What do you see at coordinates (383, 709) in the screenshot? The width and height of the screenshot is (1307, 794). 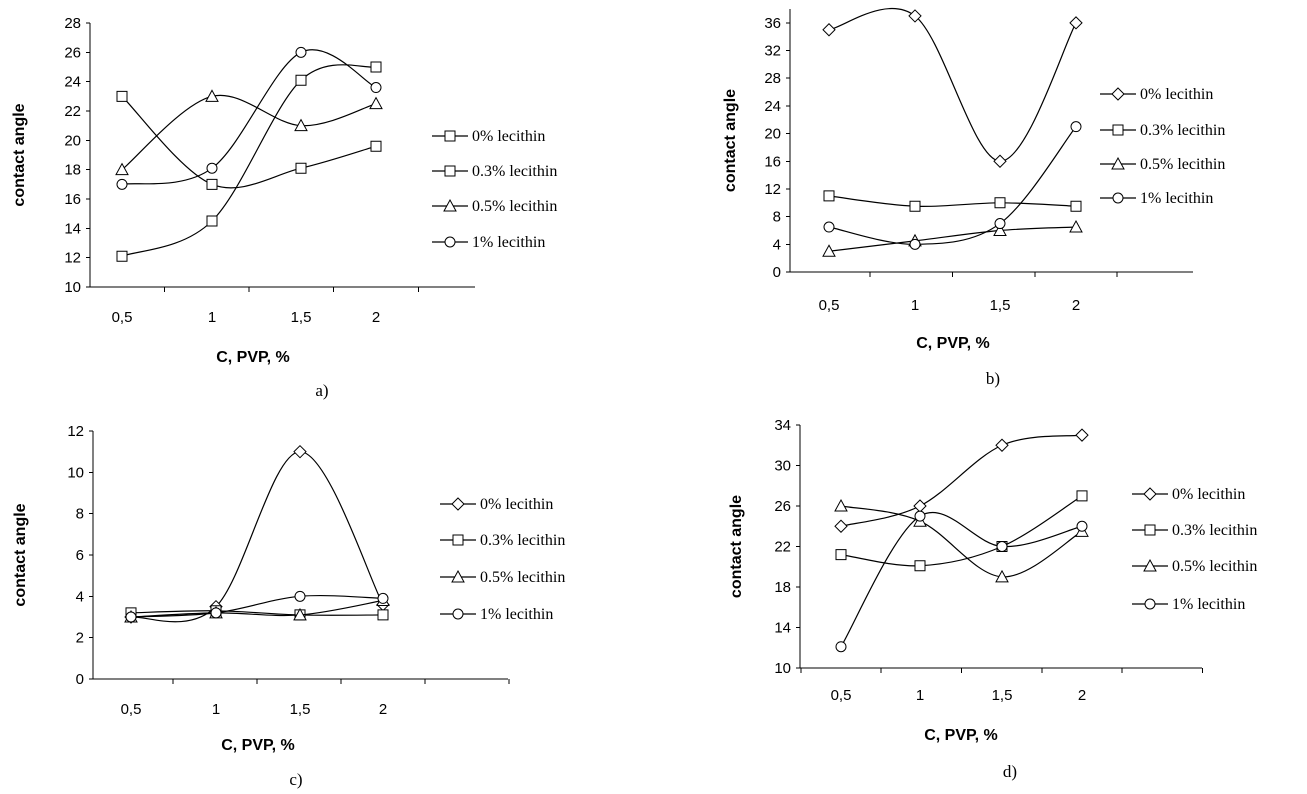 I see `x-tick-label: 2` at bounding box center [383, 709].